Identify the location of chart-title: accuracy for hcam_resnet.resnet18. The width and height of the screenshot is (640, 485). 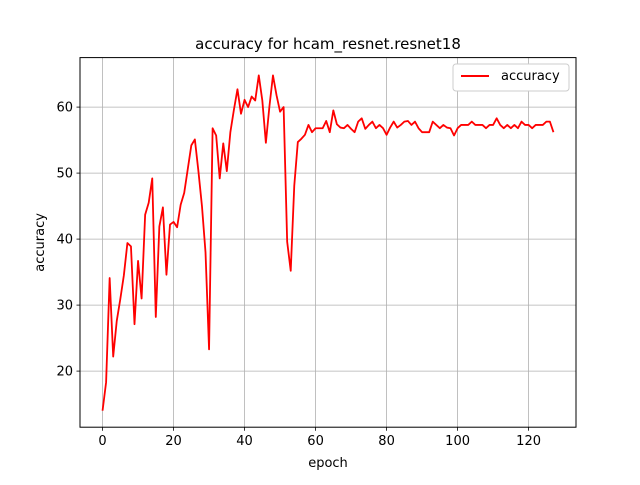
(328, 44).